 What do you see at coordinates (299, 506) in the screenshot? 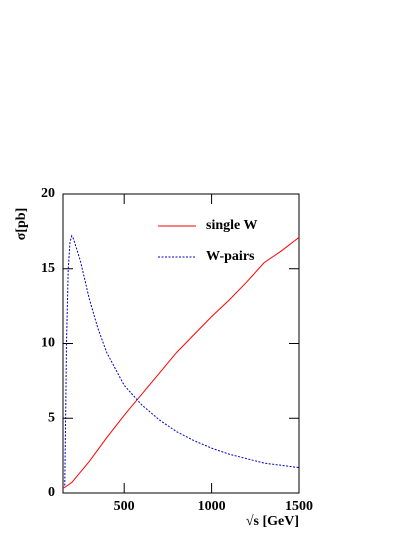
I see `x-tick-label: 1500` at bounding box center [299, 506].